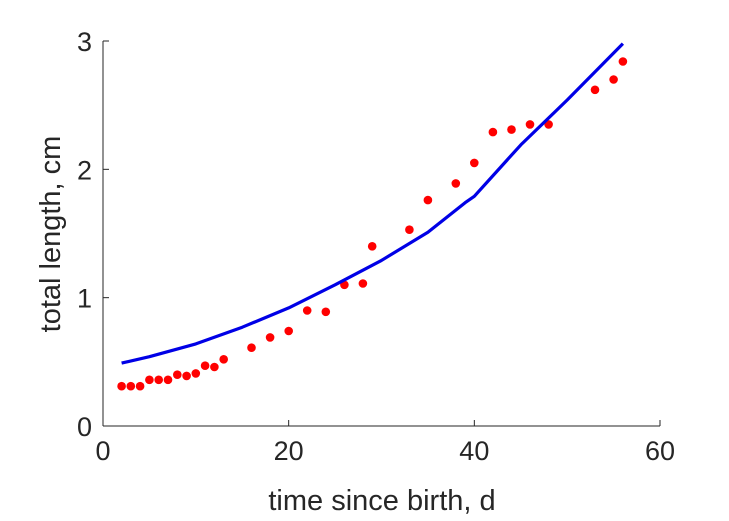 The image size is (729, 521). Describe the element at coordinates (84, 170) in the screenshot. I see `y-tick-label: 2` at that location.